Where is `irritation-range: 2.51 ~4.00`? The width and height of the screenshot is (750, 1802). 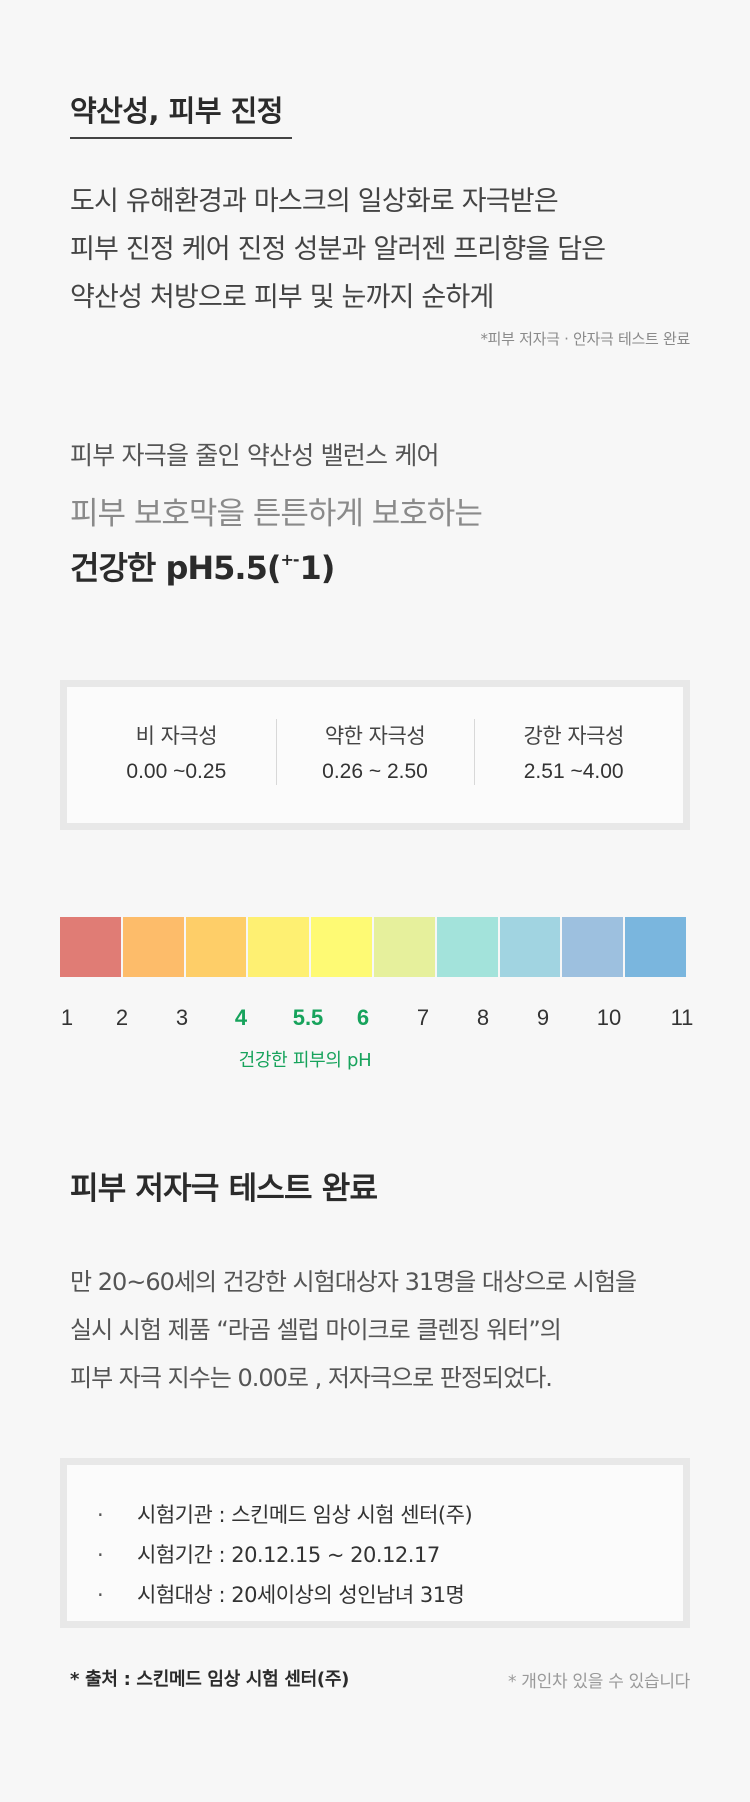
irritation-range: 2.51 ~4.00 is located at coordinates (573, 771).